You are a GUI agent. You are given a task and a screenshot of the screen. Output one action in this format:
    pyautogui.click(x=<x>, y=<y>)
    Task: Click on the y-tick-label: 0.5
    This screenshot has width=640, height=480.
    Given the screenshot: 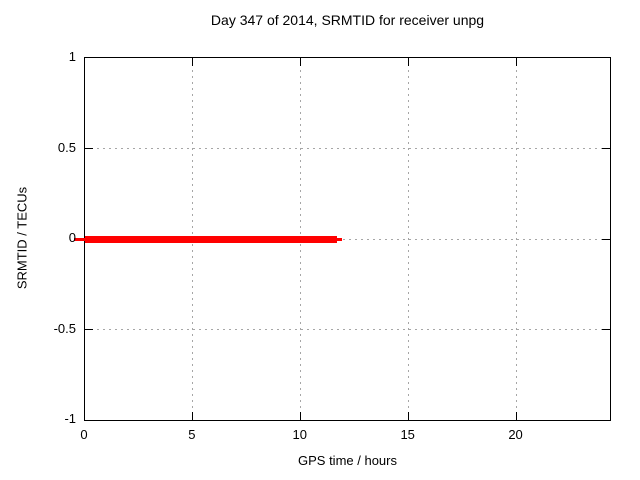 What is the action you would take?
    pyautogui.click(x=66, y=147)
    